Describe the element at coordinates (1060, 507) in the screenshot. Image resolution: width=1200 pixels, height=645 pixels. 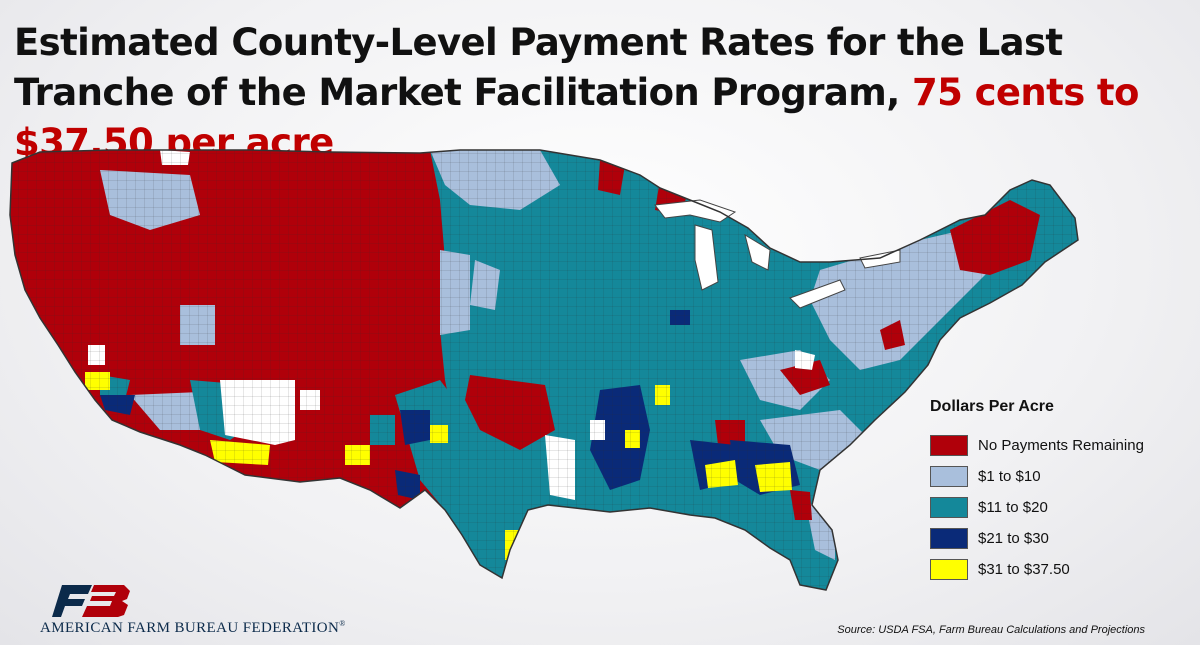
I see `legend-item-11-to-20: $11 to $20` at that location.